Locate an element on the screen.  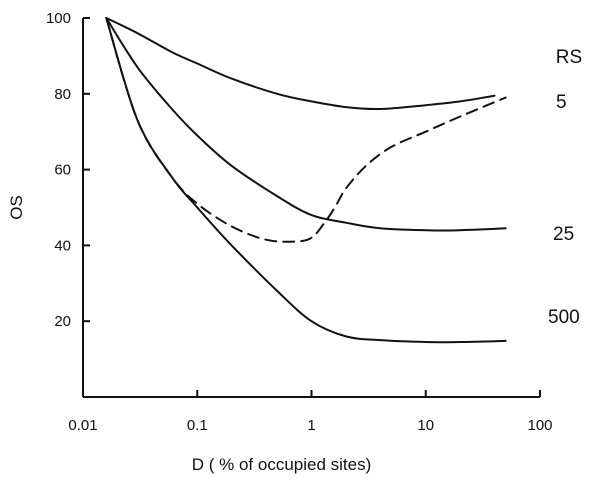
x-tick-label: 0.1 is located at coordinates (197, 425).